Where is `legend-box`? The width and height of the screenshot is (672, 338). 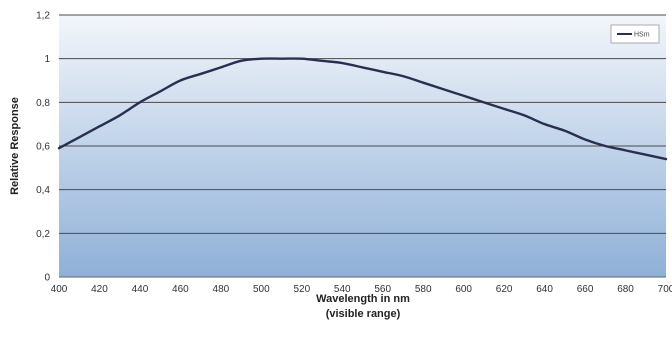 legend-box is located at coordinates (635, 34).